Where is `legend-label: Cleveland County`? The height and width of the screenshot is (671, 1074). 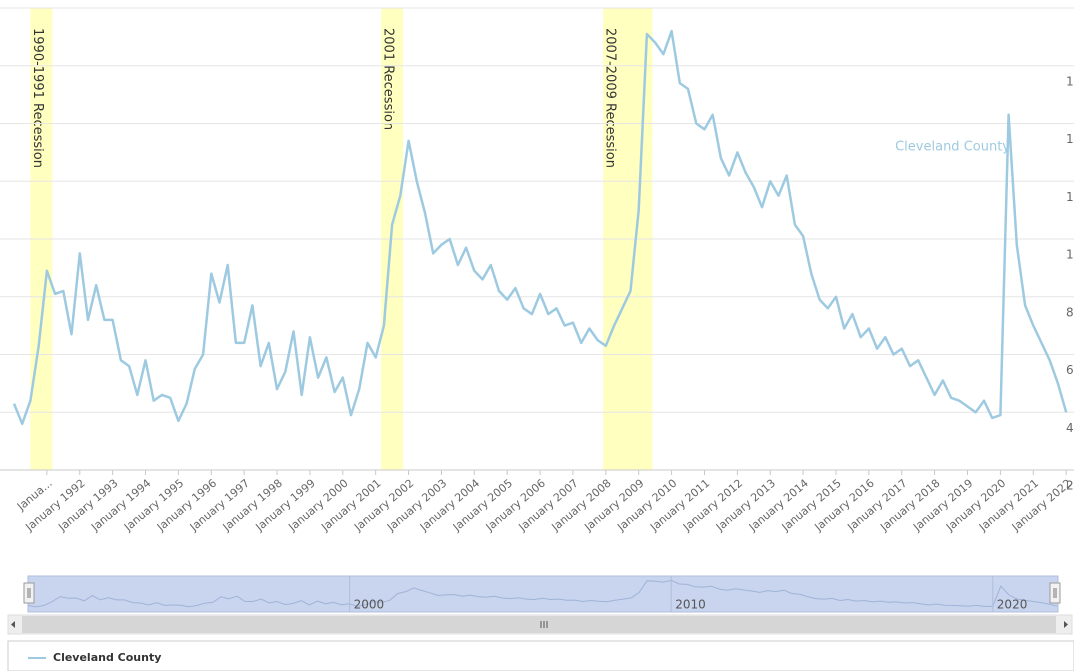
legend-label: Cleveland County is located at coordinates (107, 657).